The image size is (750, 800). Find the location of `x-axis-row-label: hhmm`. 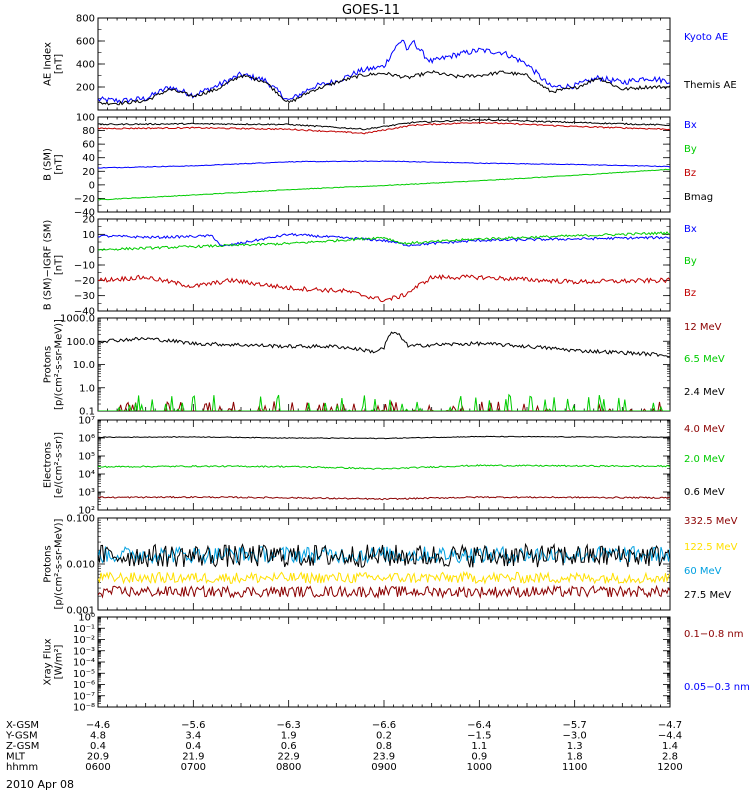

x-axis-row-label: hhmm is located at coordinates (22, 767).